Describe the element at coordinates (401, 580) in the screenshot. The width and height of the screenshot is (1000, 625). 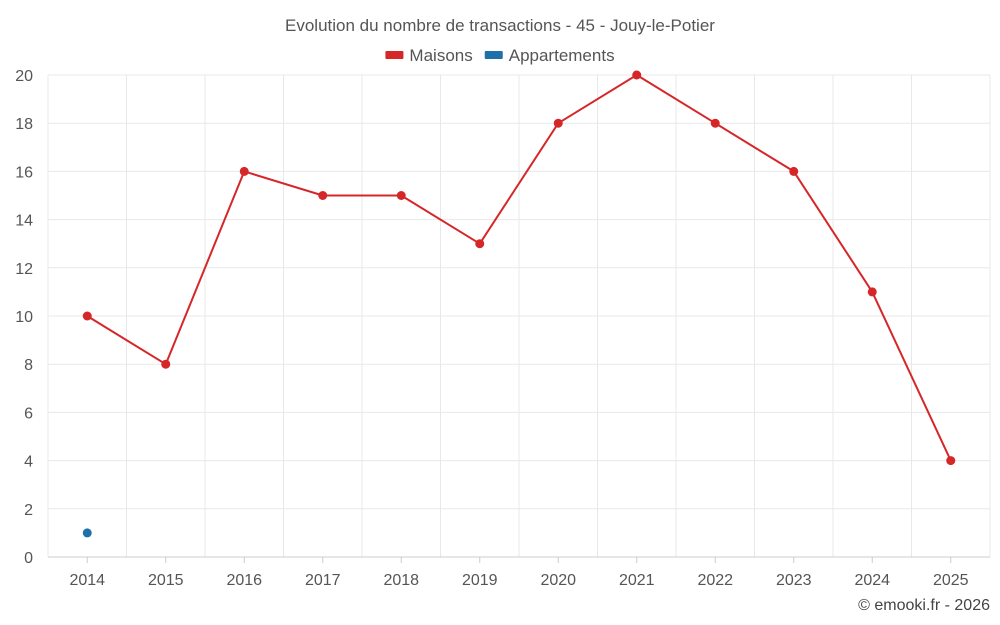
I see `x-tick-label: 2018` at that location.